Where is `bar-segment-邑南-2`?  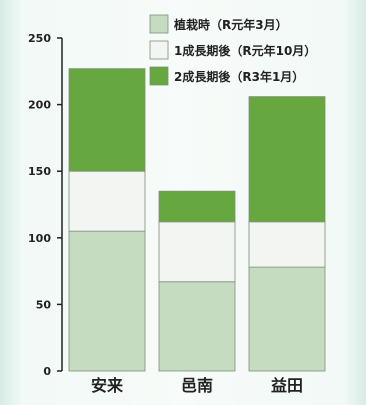
bar-segment-邑南-2 is located at coordinates (197, 206).